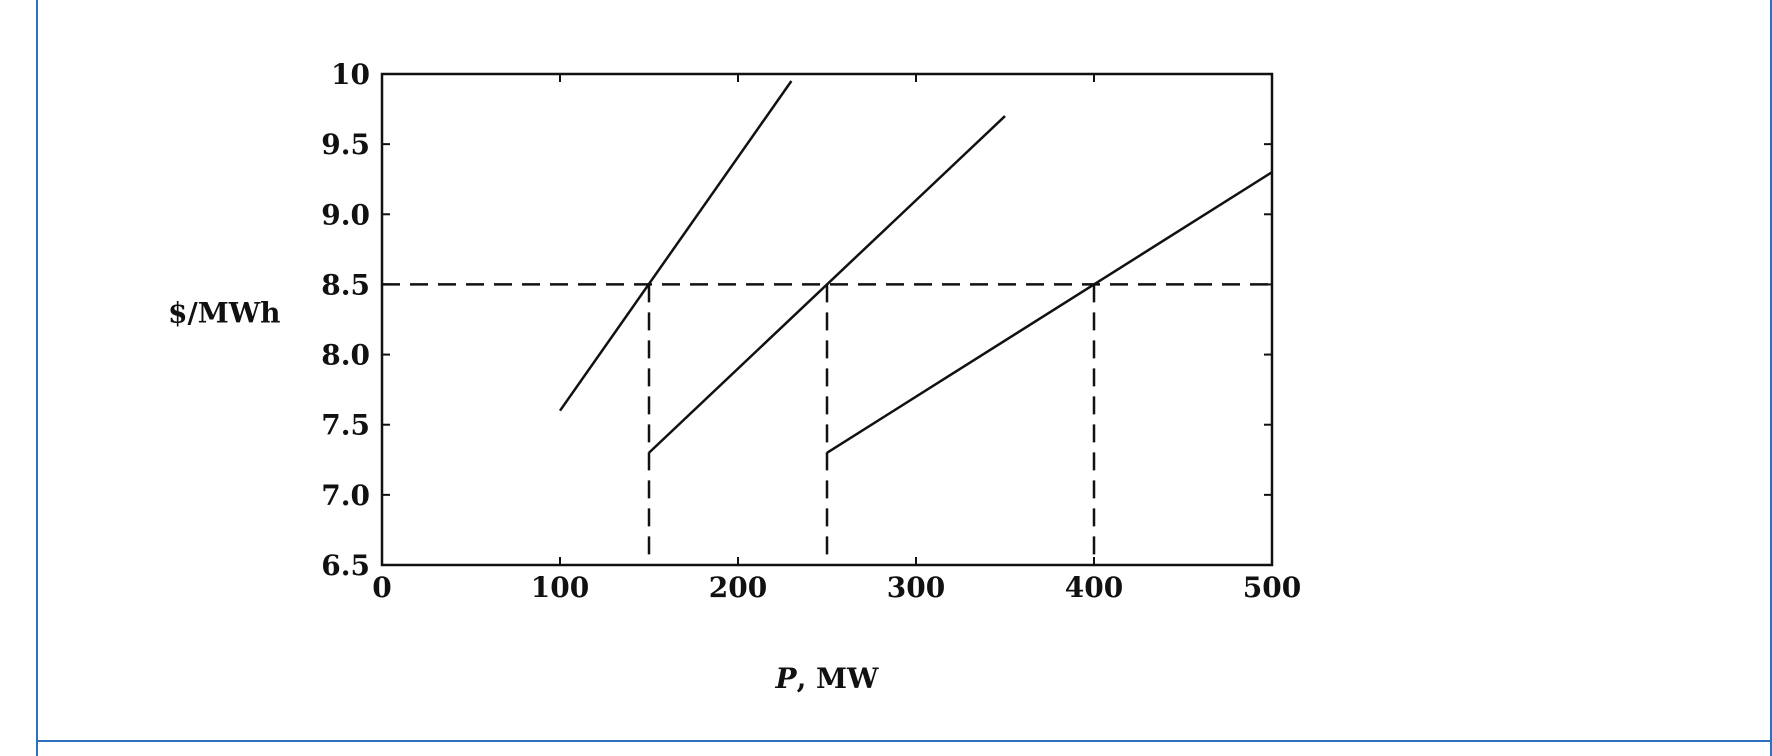  What do you see at coordinates (738, 587) in the screenshot?
I see `x-tick-label: 200` at bounding box center [738, 587].